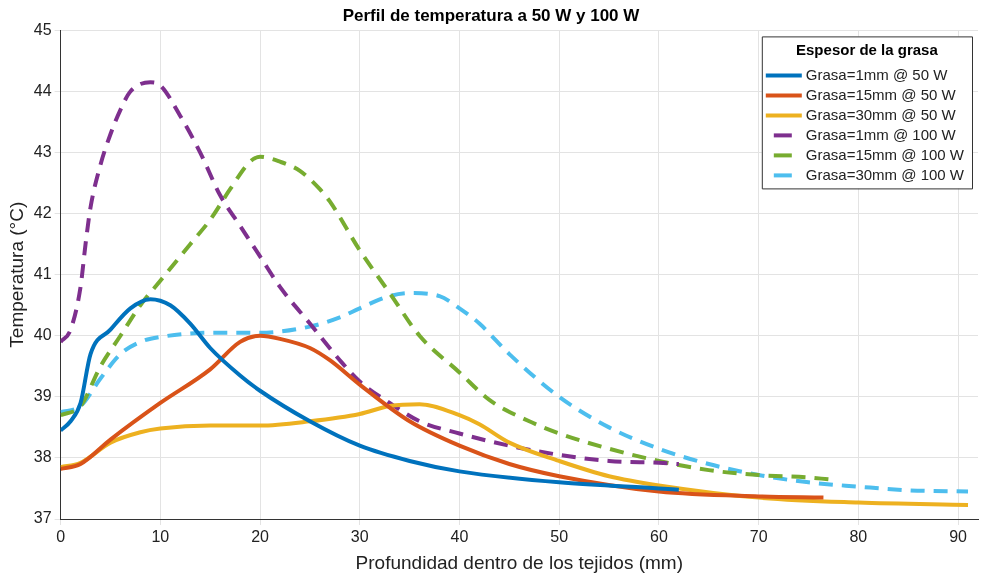  Describe the element at coordinates (559, 537) in the screenshot. I see `x-tick-label: 50` at that location.